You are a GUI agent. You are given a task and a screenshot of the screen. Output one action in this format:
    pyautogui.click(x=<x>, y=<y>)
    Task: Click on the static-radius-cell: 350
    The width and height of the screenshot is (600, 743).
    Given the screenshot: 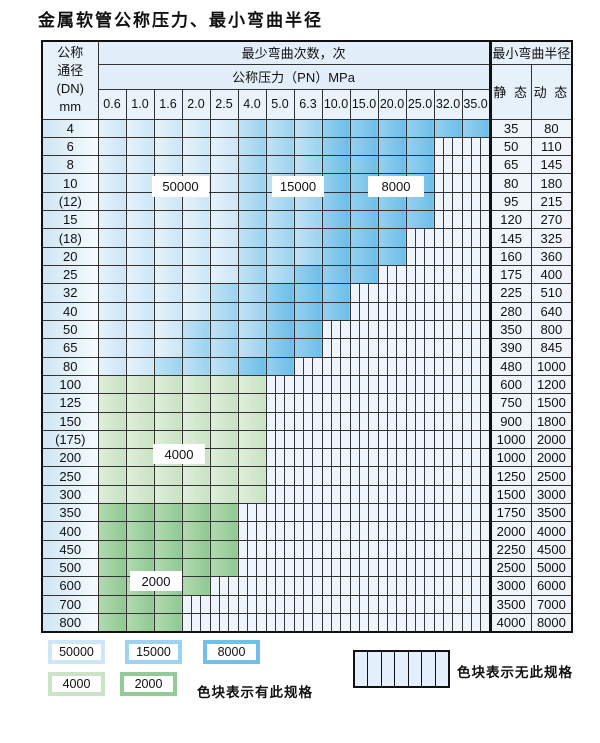 What is the action you would take?
    pyautogui.click(x=510, y=329)
    